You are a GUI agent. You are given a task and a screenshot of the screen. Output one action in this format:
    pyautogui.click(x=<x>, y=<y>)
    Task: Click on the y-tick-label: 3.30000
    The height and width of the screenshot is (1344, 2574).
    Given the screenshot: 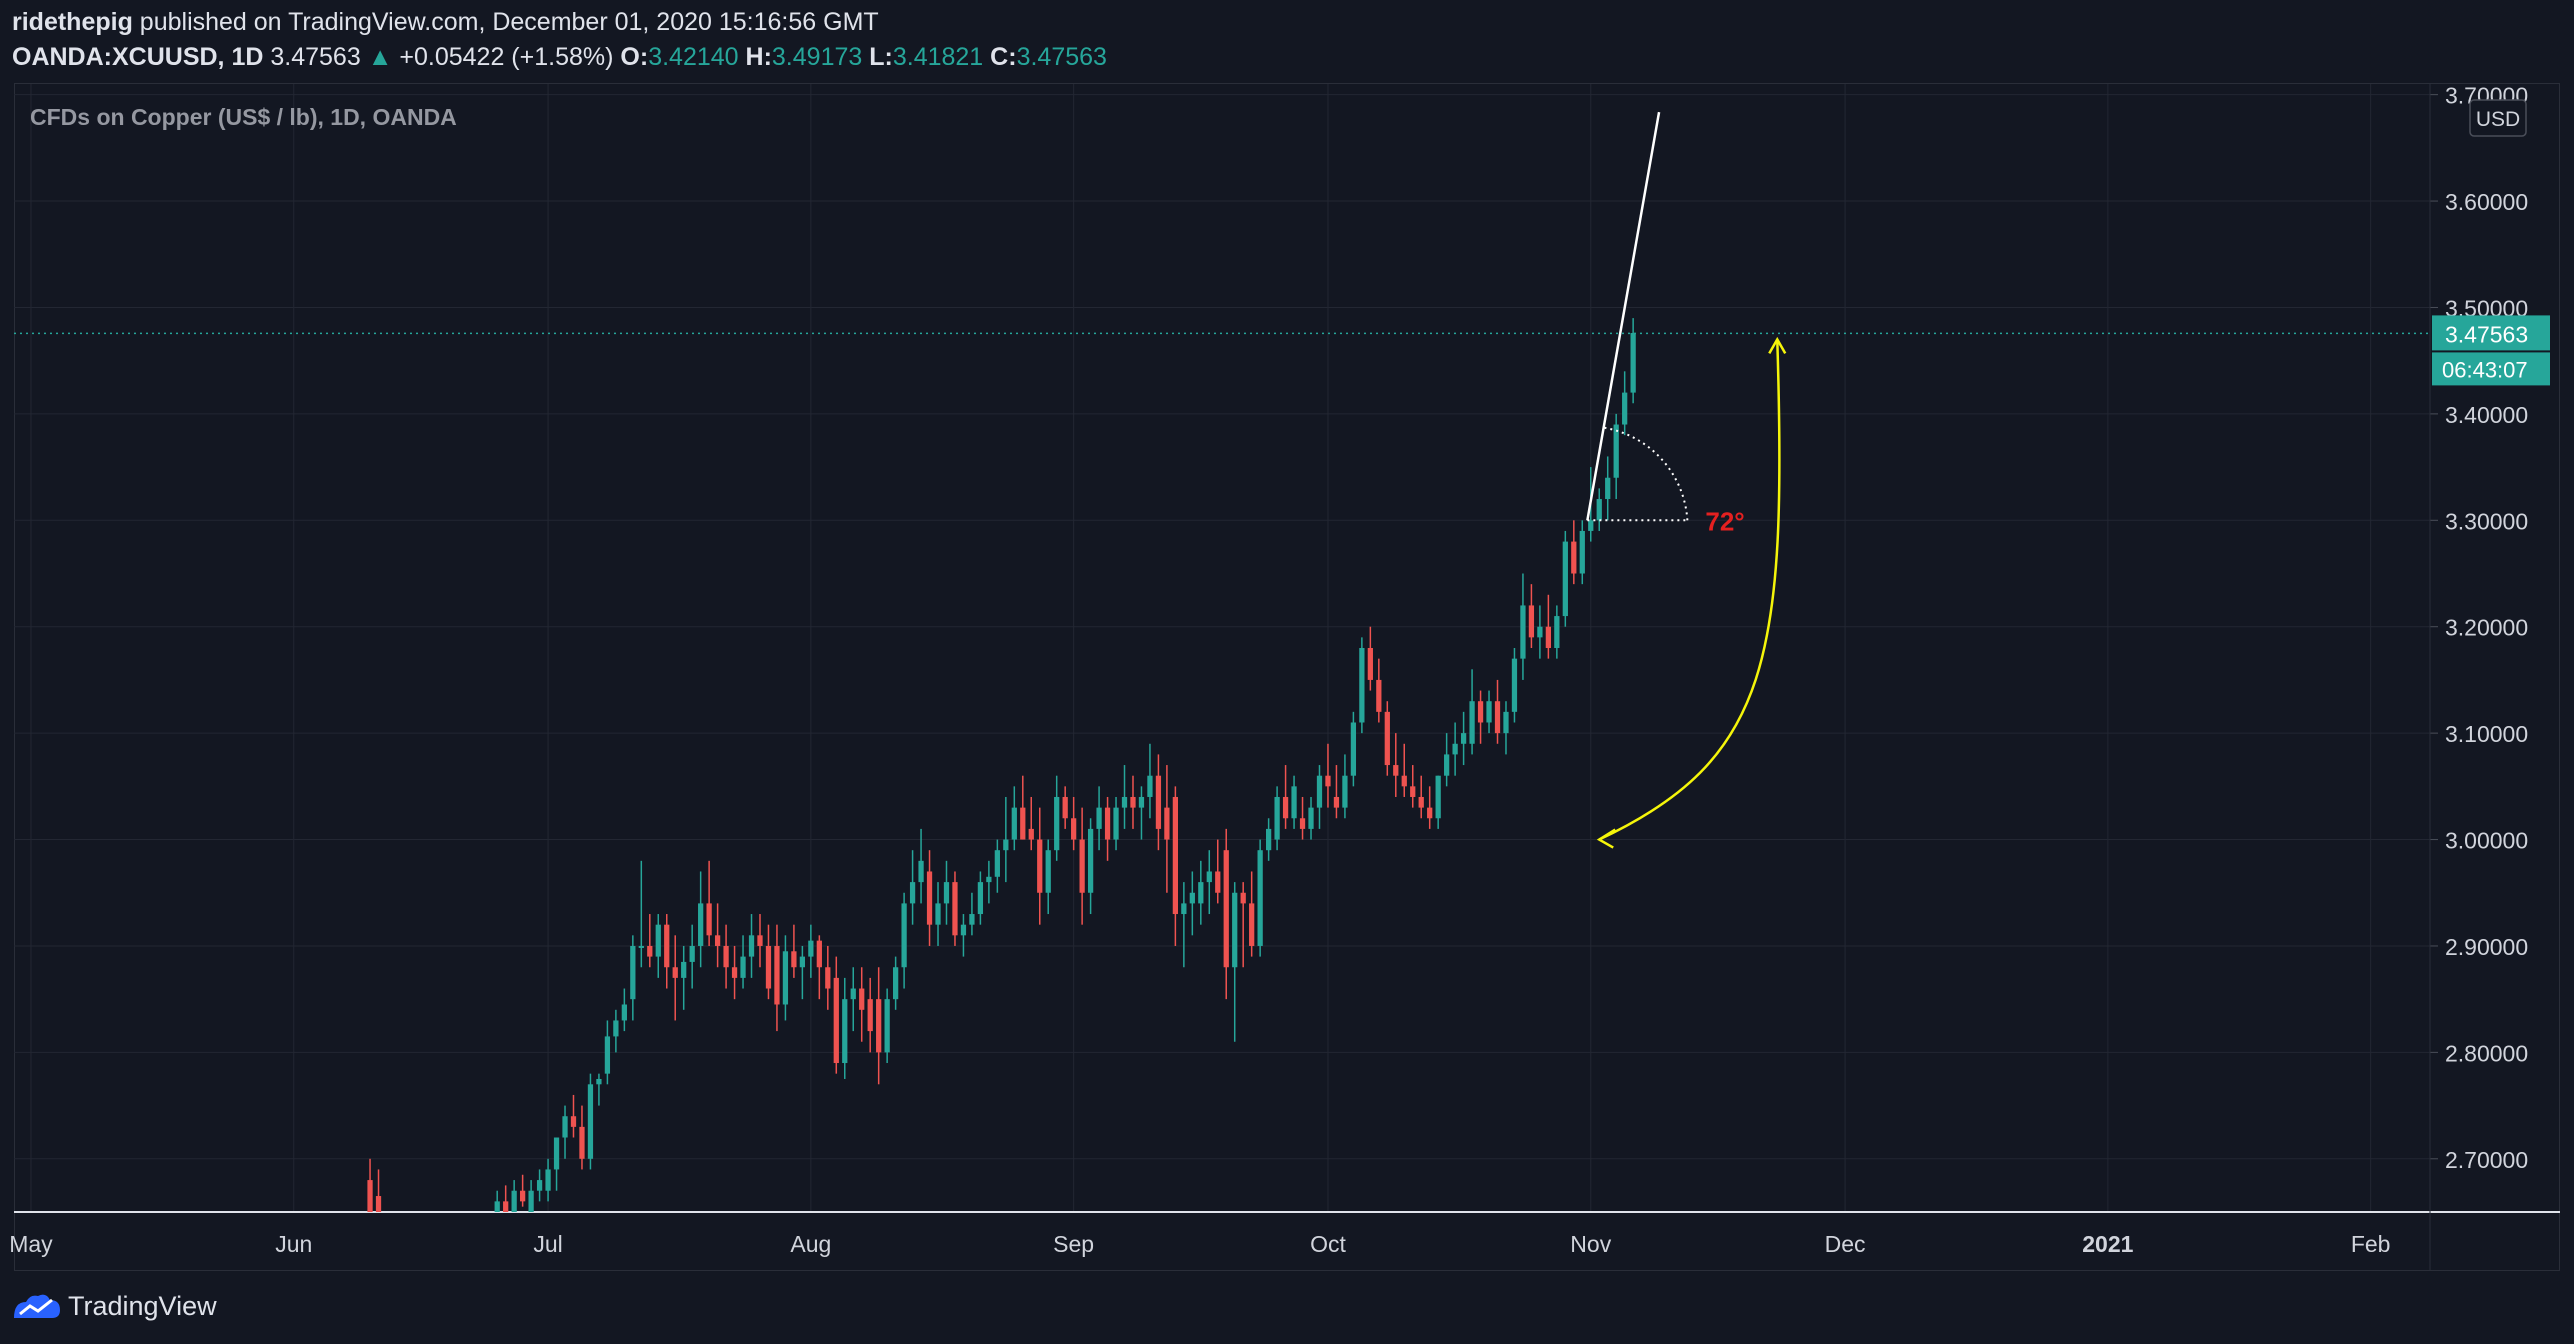 What is the action you would take?
    pyautogui.click(x=2486, y=521)
    